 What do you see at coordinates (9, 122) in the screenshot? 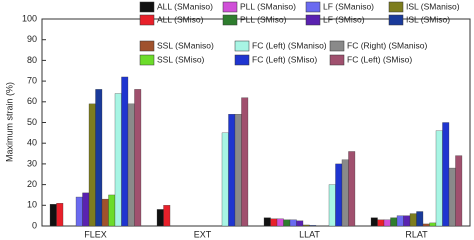
I see `y-axis-label: Maximum strain (%)` at bounding box center [9, 122].